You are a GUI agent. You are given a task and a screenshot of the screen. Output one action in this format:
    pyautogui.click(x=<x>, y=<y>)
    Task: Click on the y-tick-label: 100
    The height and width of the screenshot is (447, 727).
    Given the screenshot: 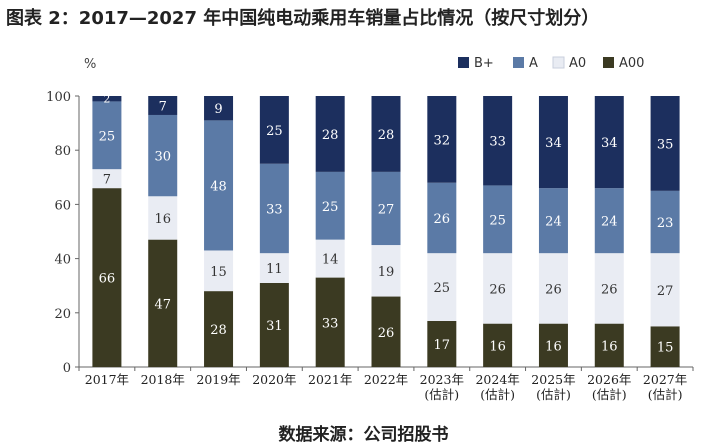 What is the action you would take?
    pyautogui.click(x=58, y=97)
    